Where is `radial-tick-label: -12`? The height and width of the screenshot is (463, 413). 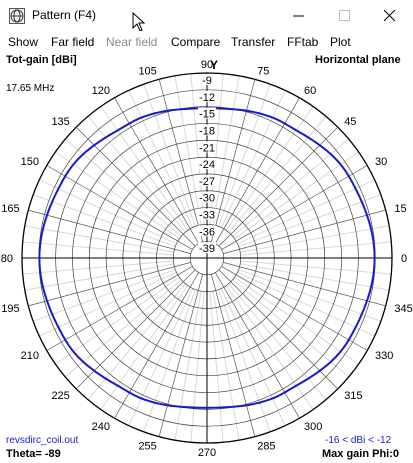 radial-tick-label: -12 is located at coordinates (207, 98).